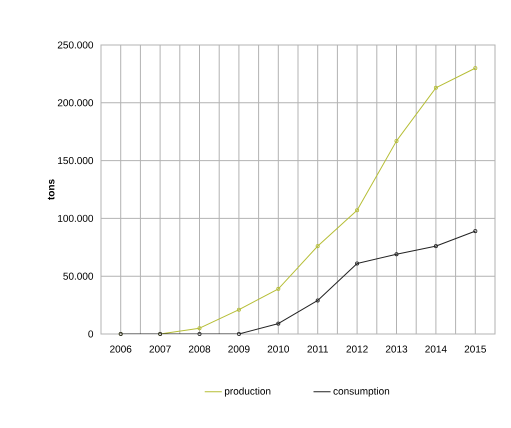  What do you see at coordinates (76, 45) in the screenshot?
I see `y-tick-label: 250.000` at bounding box center [76, 45].